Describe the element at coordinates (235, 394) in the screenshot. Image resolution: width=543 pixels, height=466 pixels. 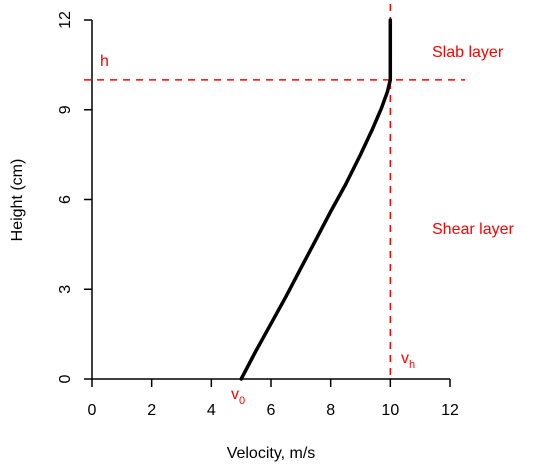
I see `annotation-v0-main: v` at that location.